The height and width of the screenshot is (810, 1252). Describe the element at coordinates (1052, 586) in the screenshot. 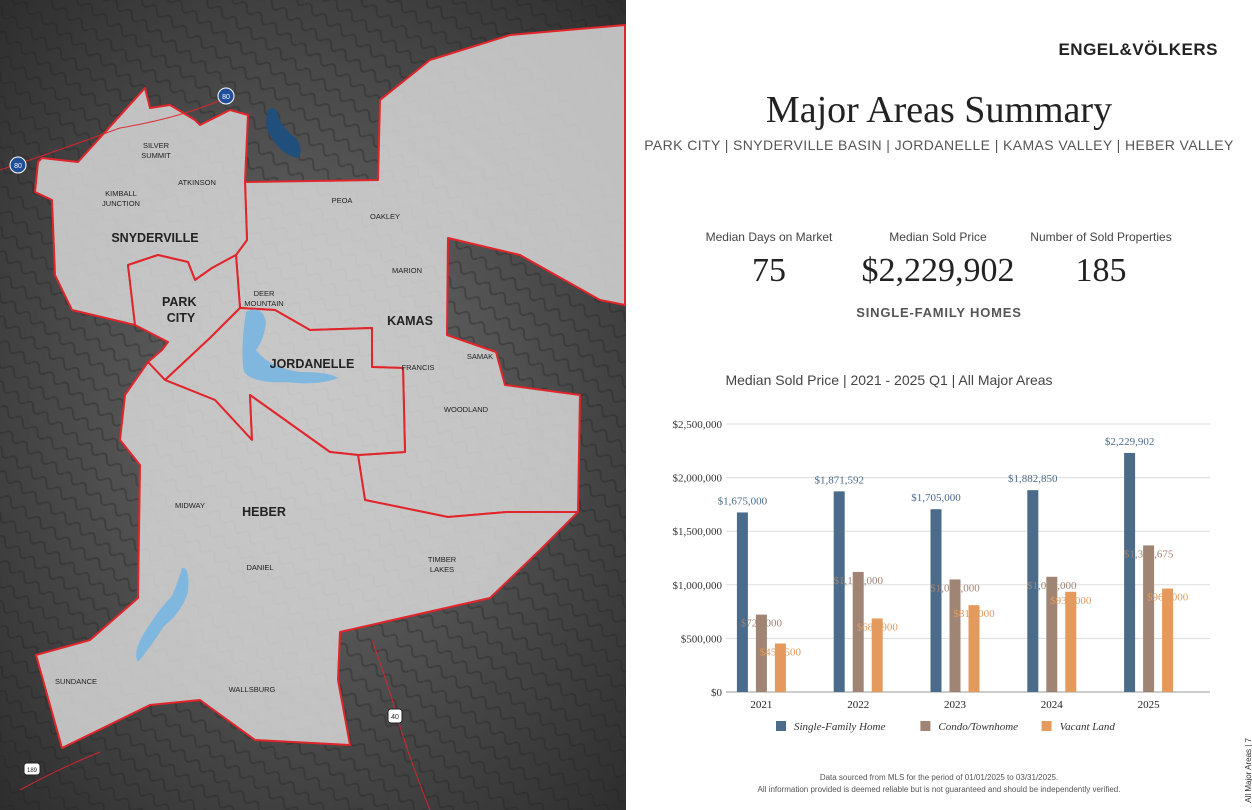

I see `data-label: $1,075,000` at that location.